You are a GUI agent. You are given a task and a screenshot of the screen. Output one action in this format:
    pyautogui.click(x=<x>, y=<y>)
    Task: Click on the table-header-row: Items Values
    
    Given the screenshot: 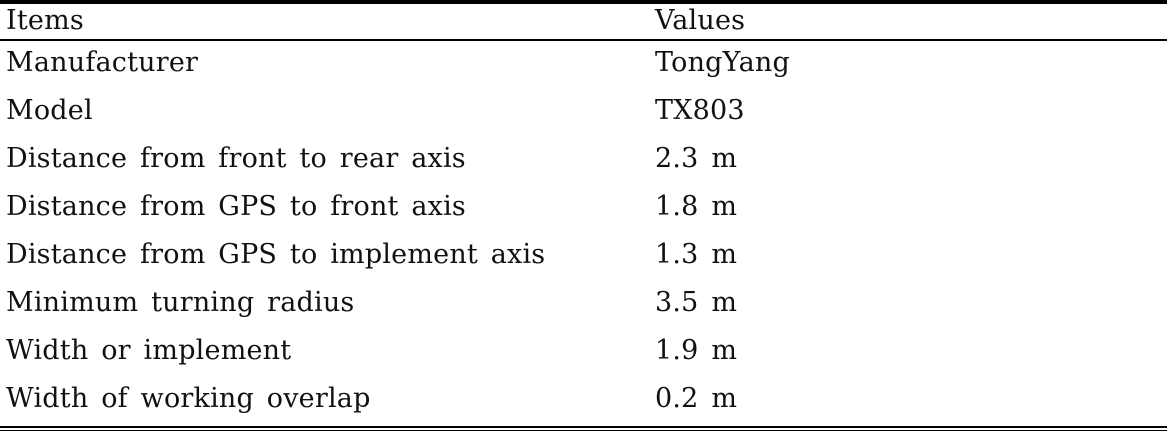 What is the action you would take?
    pyautogui.click(x=583, y=21)
    